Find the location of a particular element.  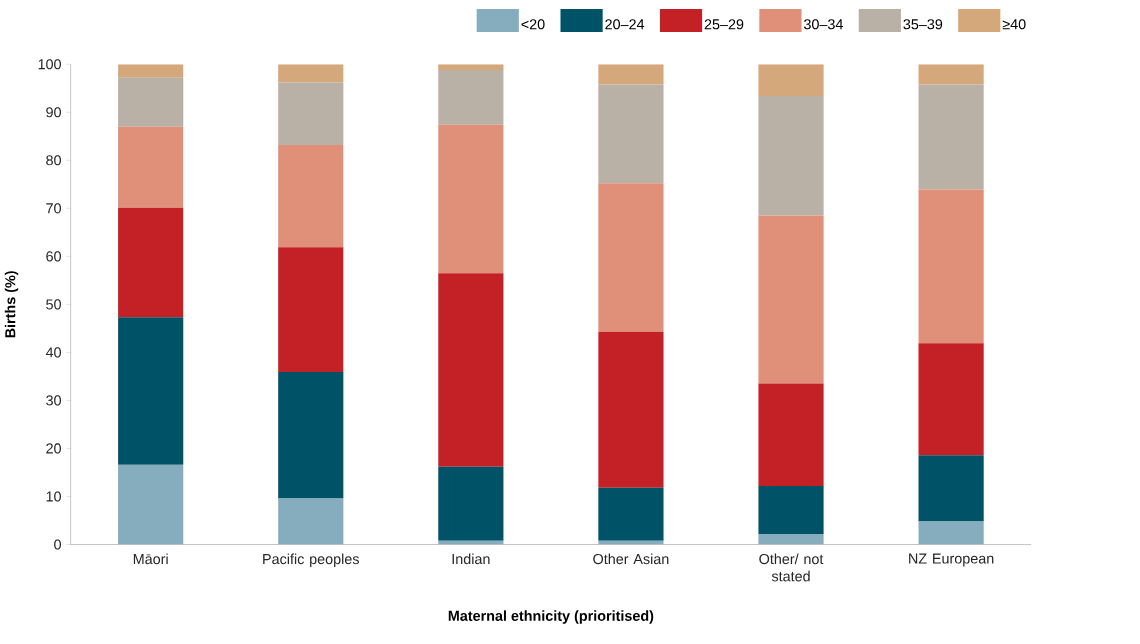

y-tick-label: 10 is located at coordinates (53, 496).